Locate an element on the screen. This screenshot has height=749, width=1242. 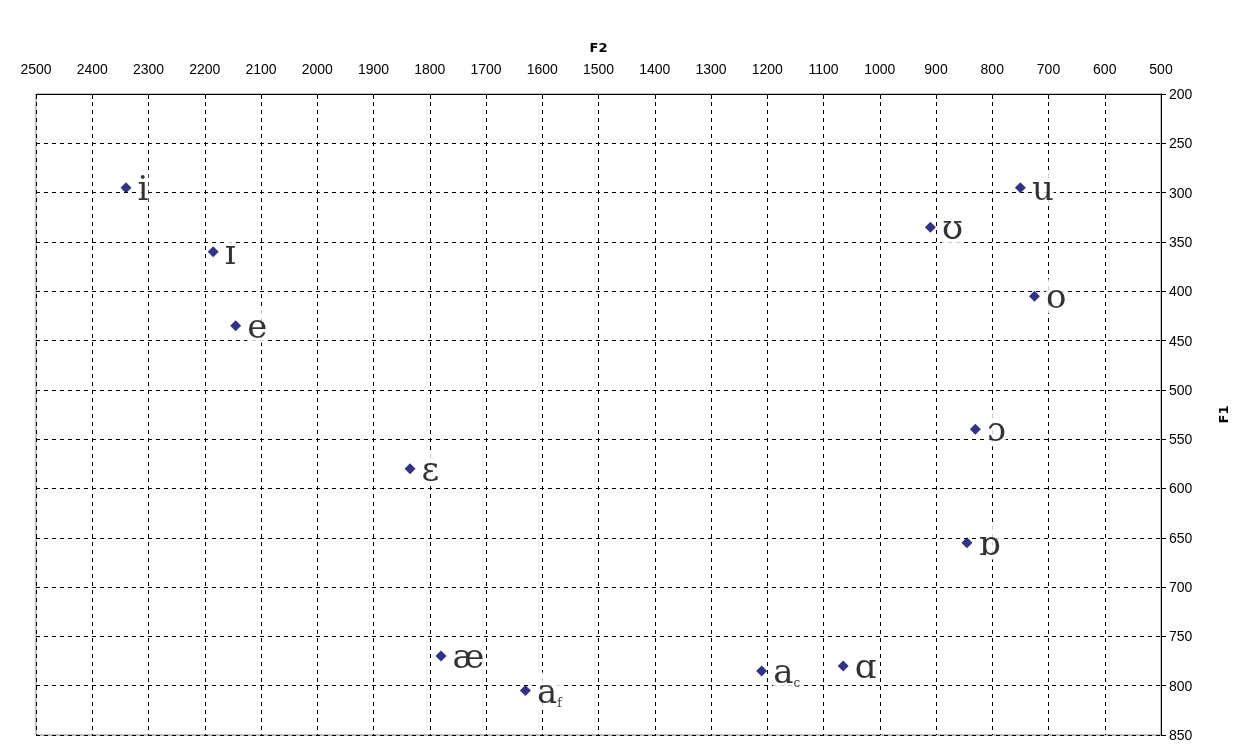
data-label: i is located at coordinates (143, 187).